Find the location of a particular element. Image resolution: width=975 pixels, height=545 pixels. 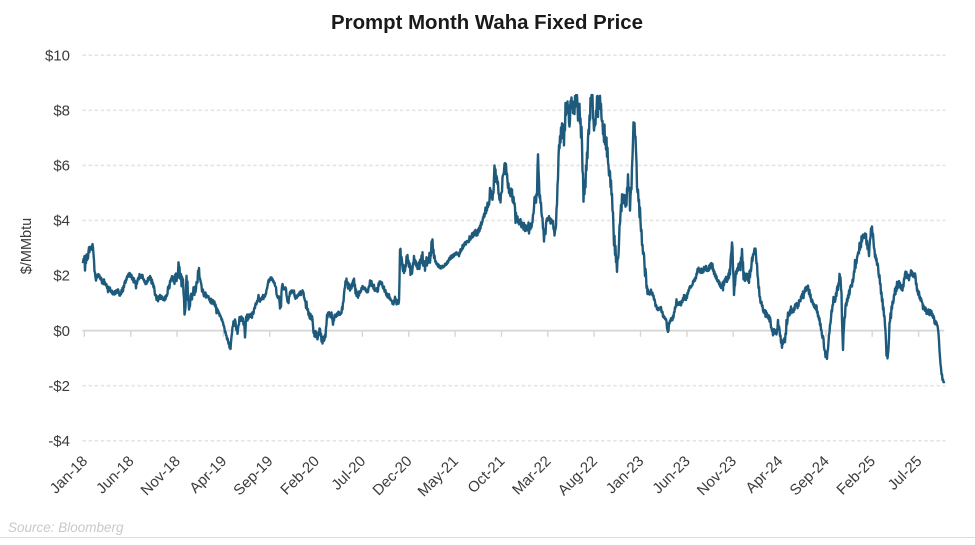

svg-text: -$2 is located at coordinates (59, 386).